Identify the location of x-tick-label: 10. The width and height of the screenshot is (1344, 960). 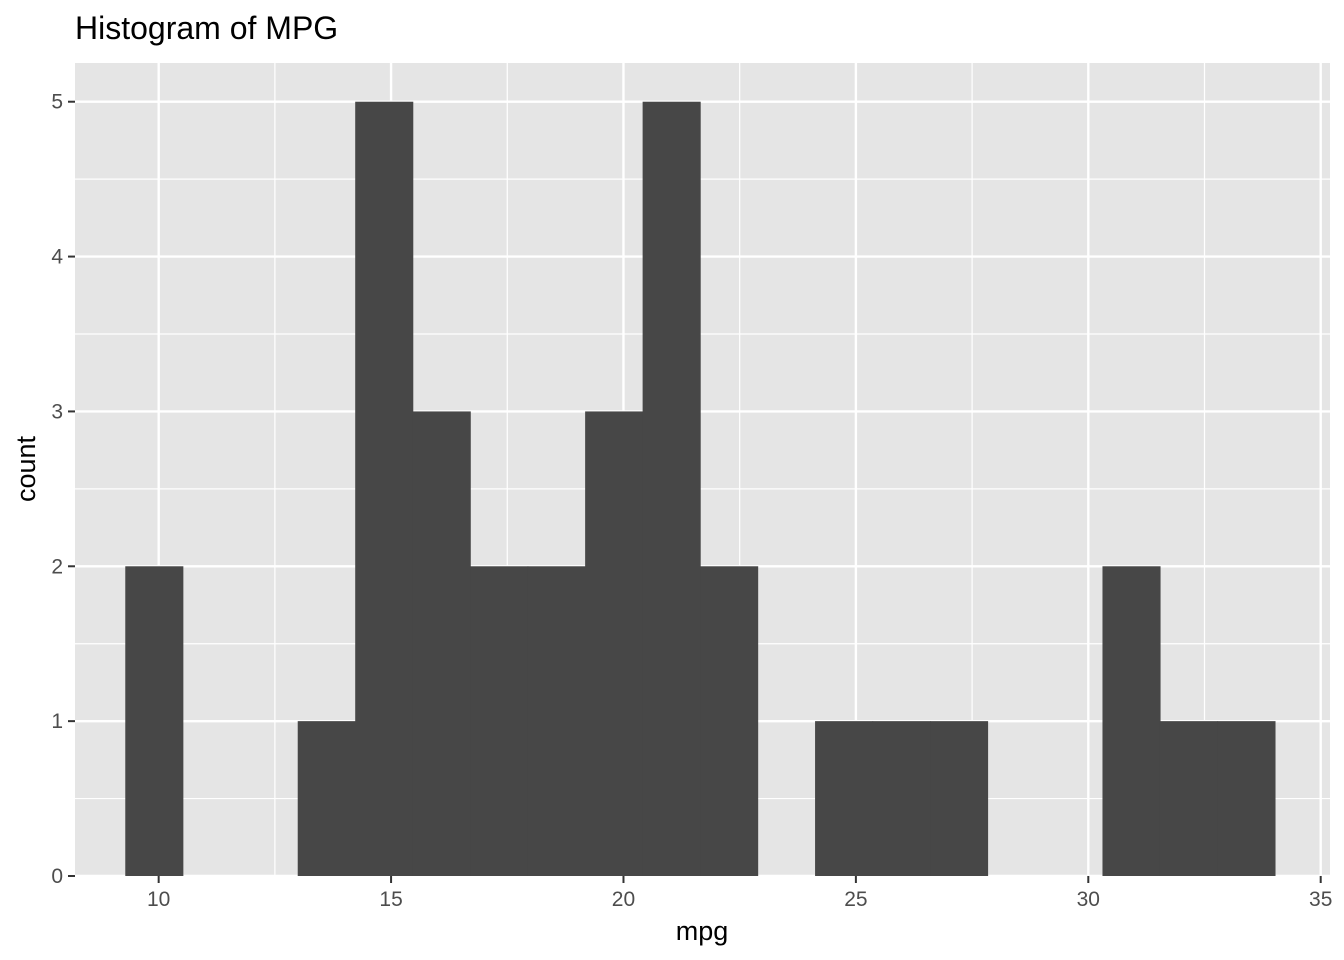
(158, 899).